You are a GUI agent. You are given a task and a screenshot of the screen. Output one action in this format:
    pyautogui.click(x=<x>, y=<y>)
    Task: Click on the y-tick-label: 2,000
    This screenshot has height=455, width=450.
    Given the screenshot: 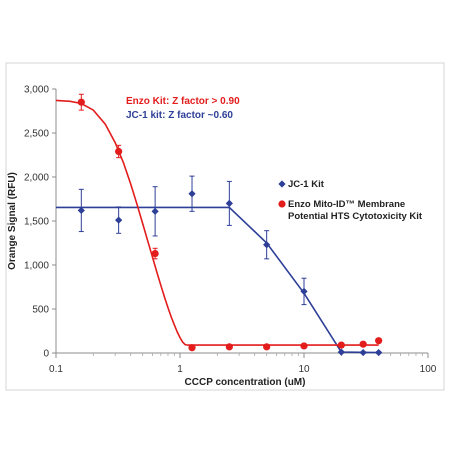 What is the action you would take?
    pyautogui.click(x=36, y=178)
    